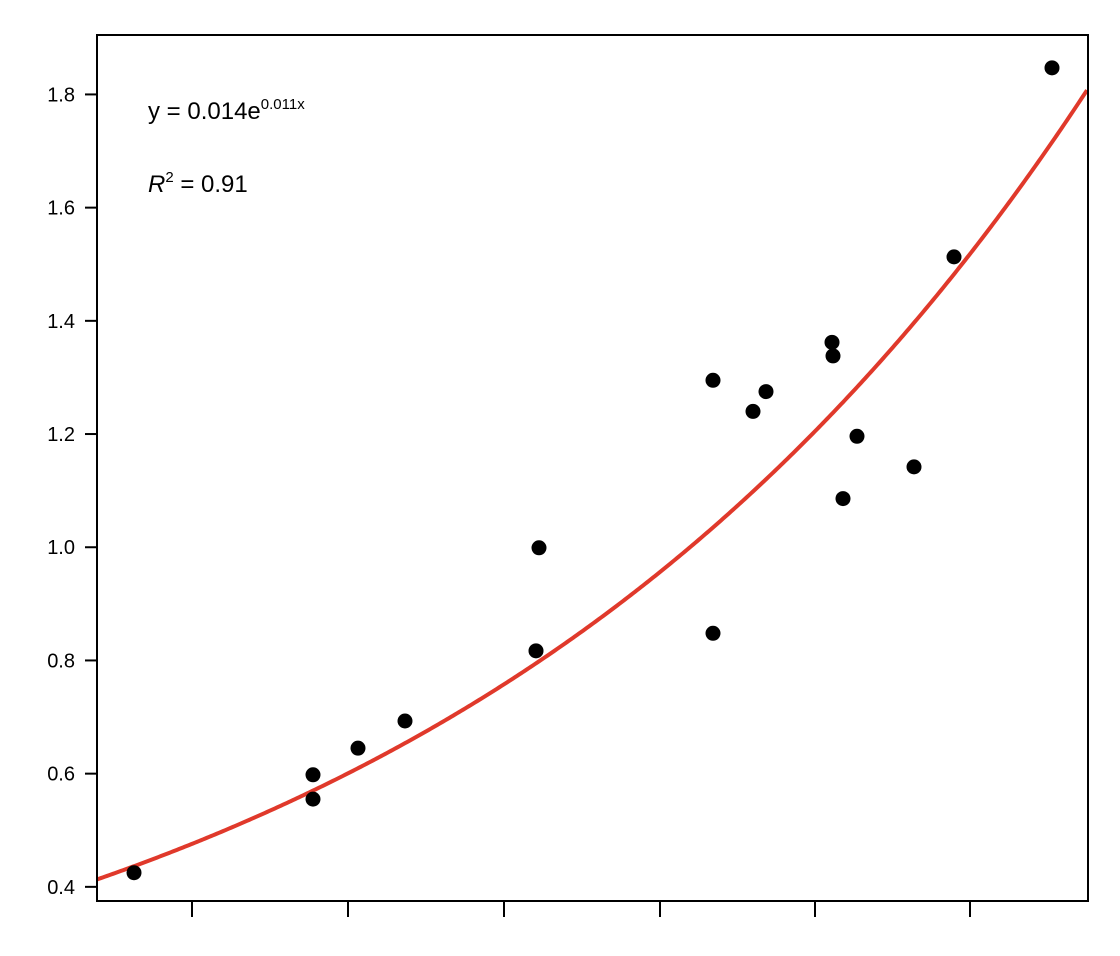  Describe the element at coordinates (61, 775) in the screenshot. I see `y-tick-label: 0.6` at that location.